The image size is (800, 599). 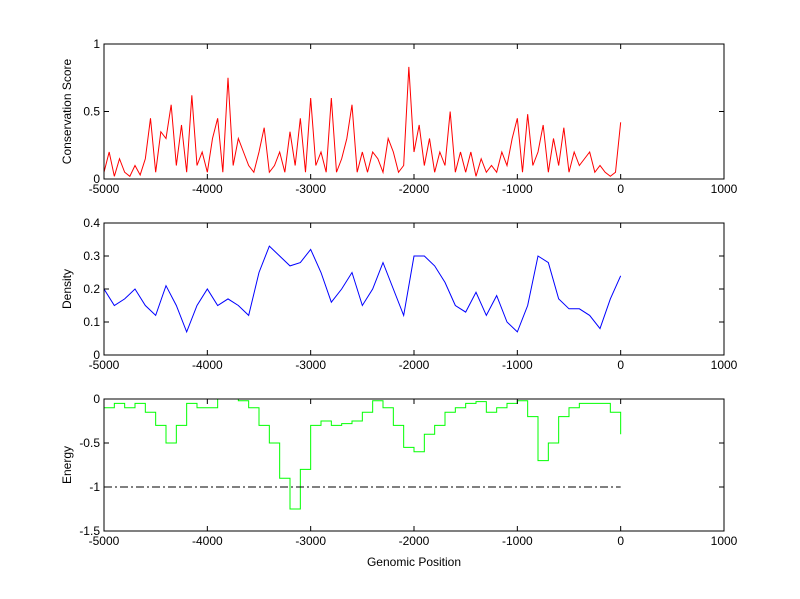 I want to click on y-tick-label: 0.5, so click(x=91, y=112).